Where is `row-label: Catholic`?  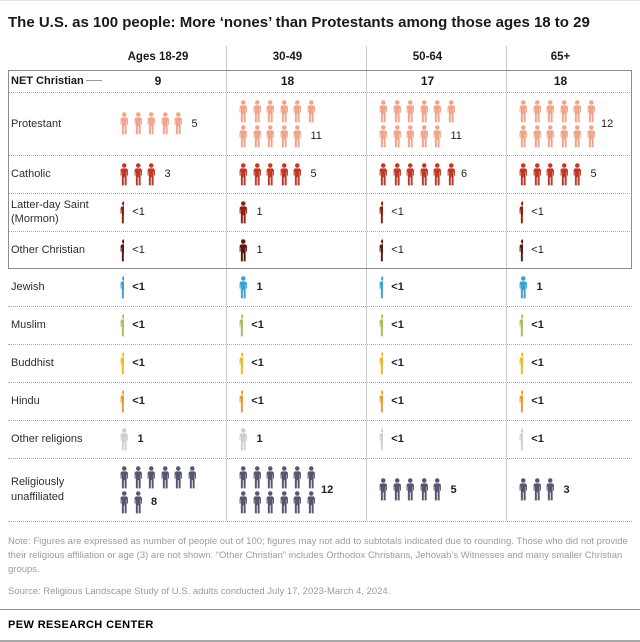
row-label: Catholic is located at coordinates (58, 174).